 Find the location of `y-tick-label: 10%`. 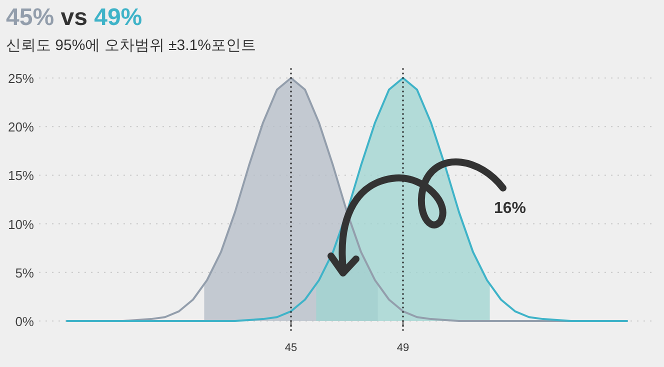

y-tick-label: 10% is located at coordinates (21, 224).